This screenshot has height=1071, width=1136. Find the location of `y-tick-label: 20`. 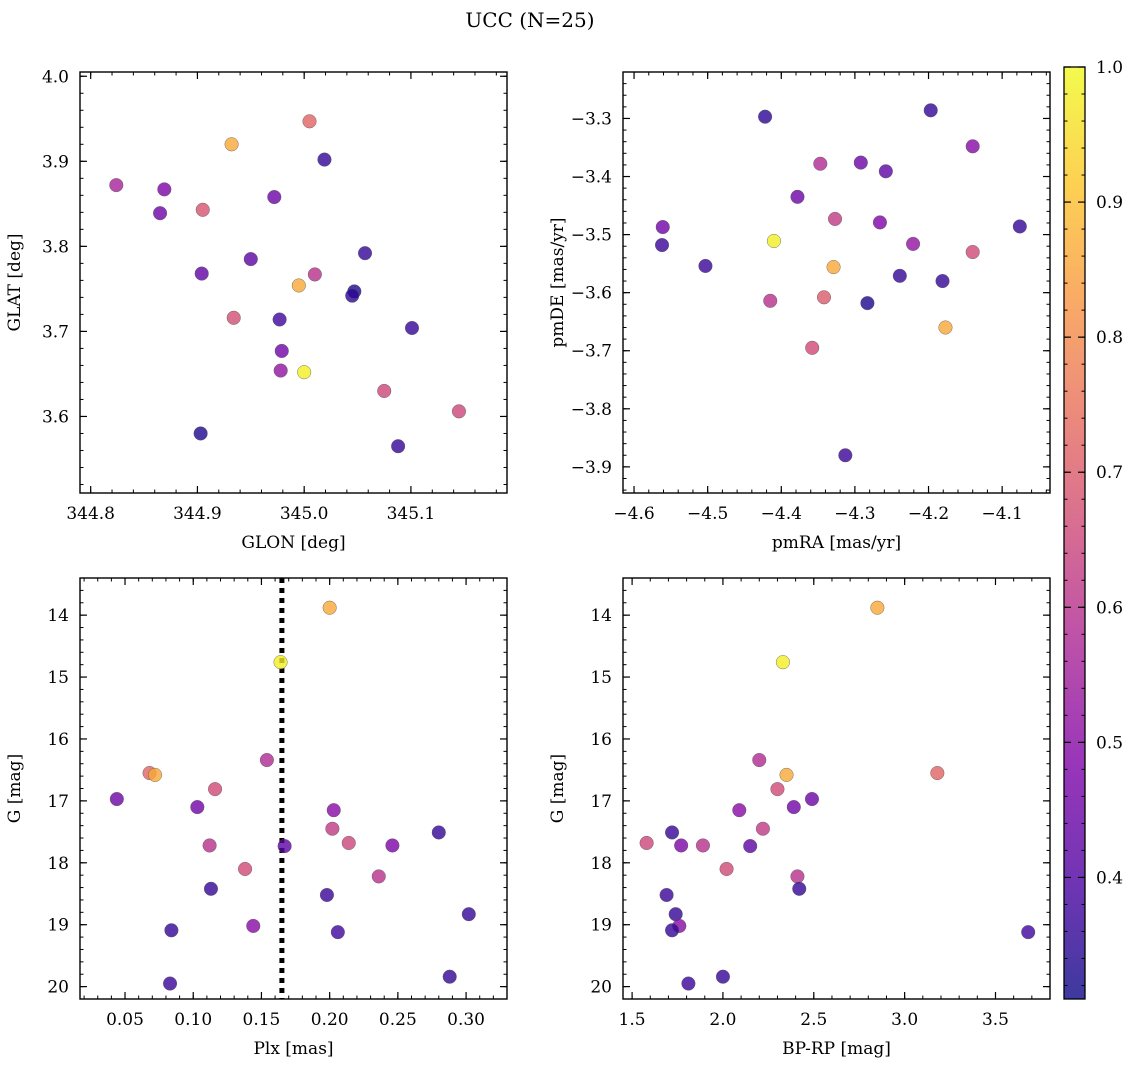

y-tick-label: 20 is located at coordinates (601, 988).